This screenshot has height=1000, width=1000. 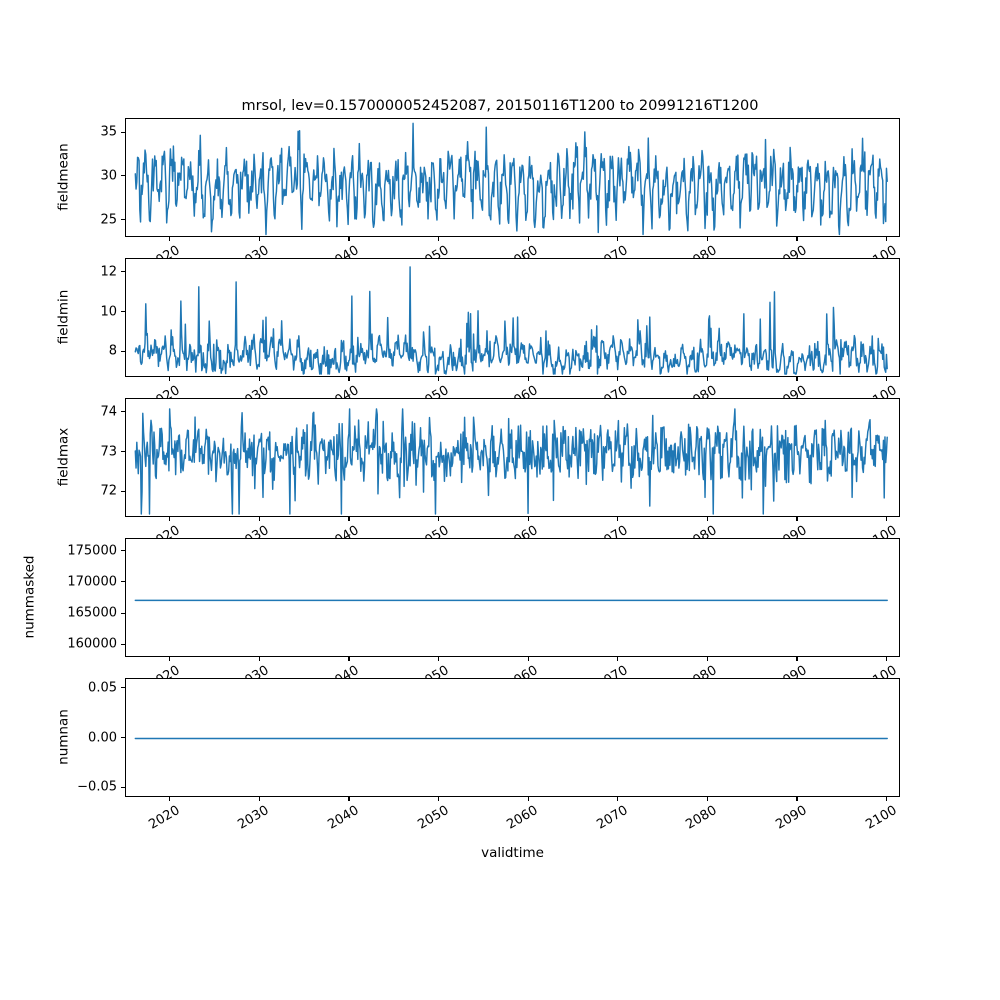 I want to click on subplot-fieldmean, so click(x=512, y=177).